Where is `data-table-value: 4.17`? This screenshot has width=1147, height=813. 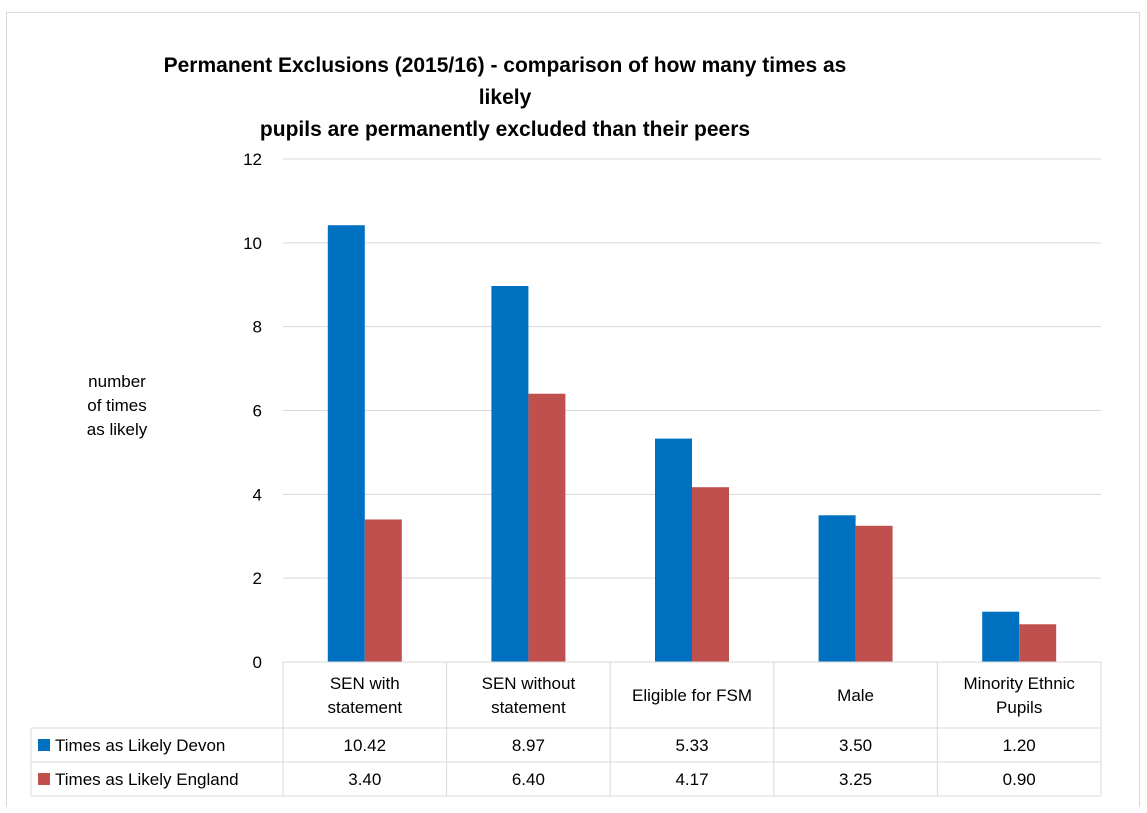 data-table-value: 4.17 is located at coordinates (691, 779).